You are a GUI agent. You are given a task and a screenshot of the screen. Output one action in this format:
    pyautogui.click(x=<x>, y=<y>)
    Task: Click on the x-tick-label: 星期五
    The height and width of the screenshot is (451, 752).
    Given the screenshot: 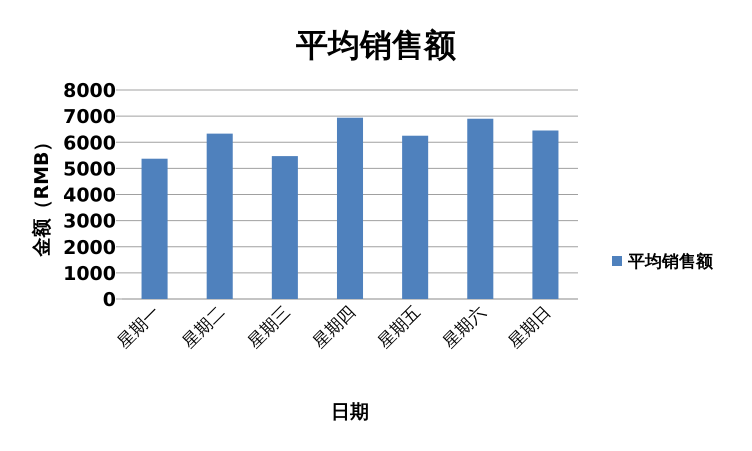 What is the action you would take?
    pyautogui.click(x=399, y=327)
    